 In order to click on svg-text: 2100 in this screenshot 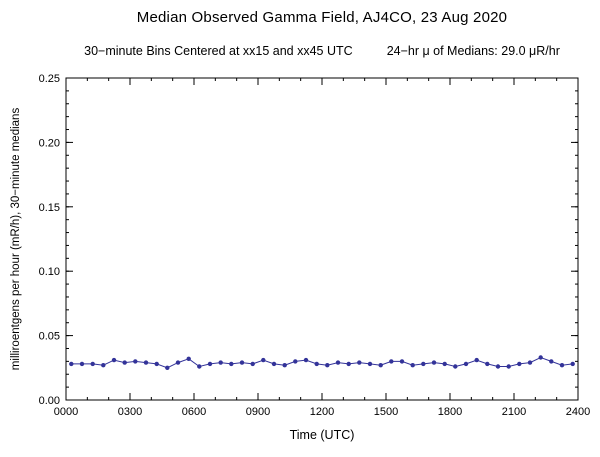, I will do `click(514, 412)`.